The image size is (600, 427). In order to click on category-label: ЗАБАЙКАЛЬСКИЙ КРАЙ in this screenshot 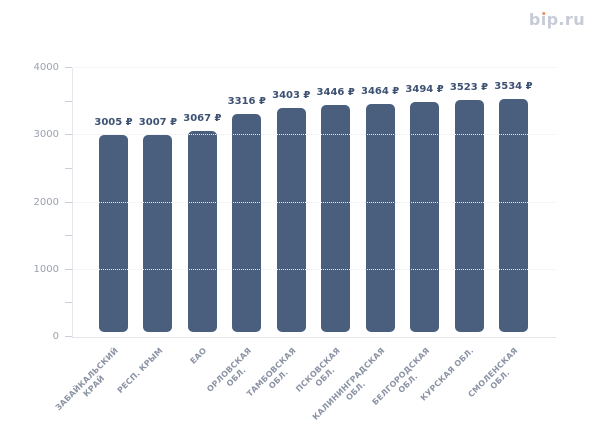, I will do `click(86, 379)`.